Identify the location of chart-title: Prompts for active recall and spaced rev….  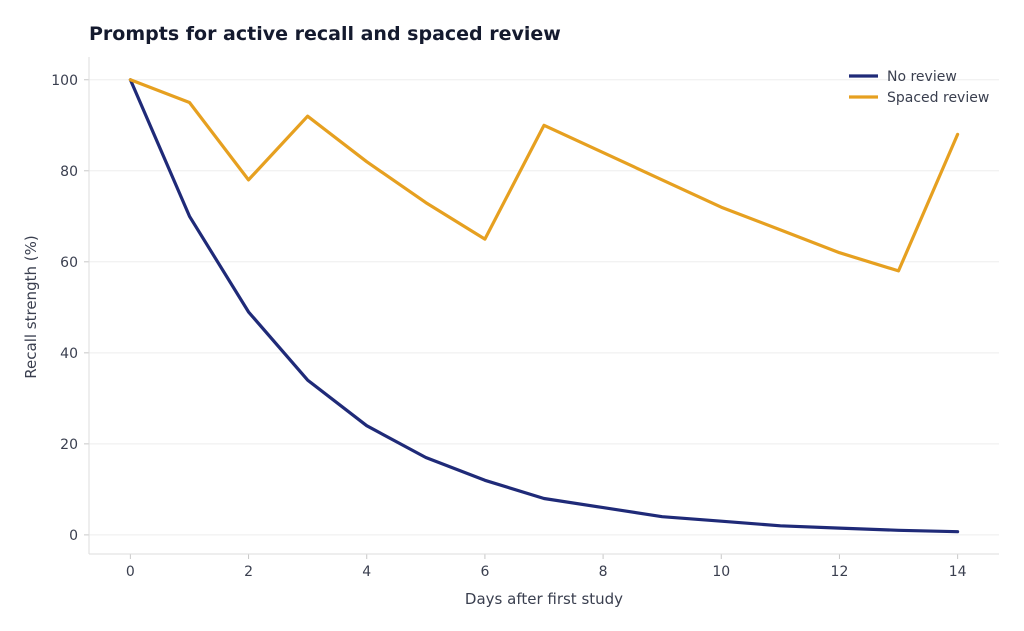
(325, 34).